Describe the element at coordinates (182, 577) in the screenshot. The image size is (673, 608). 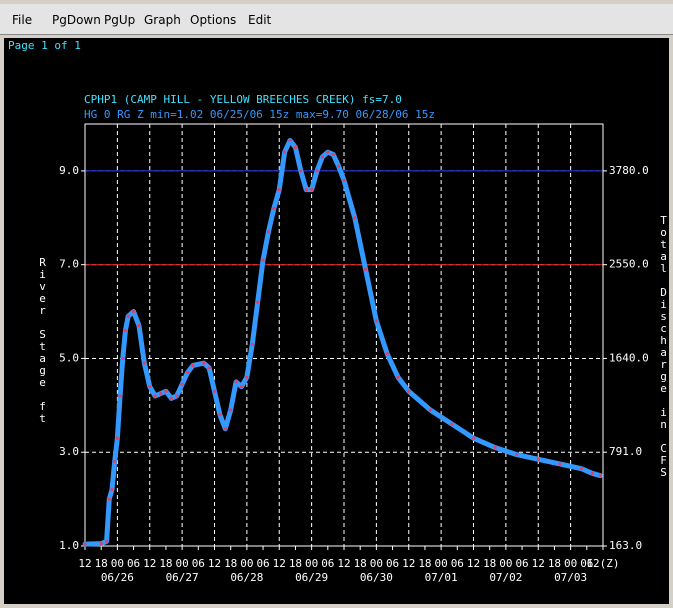
I see `date-label: 06/27` at that location.